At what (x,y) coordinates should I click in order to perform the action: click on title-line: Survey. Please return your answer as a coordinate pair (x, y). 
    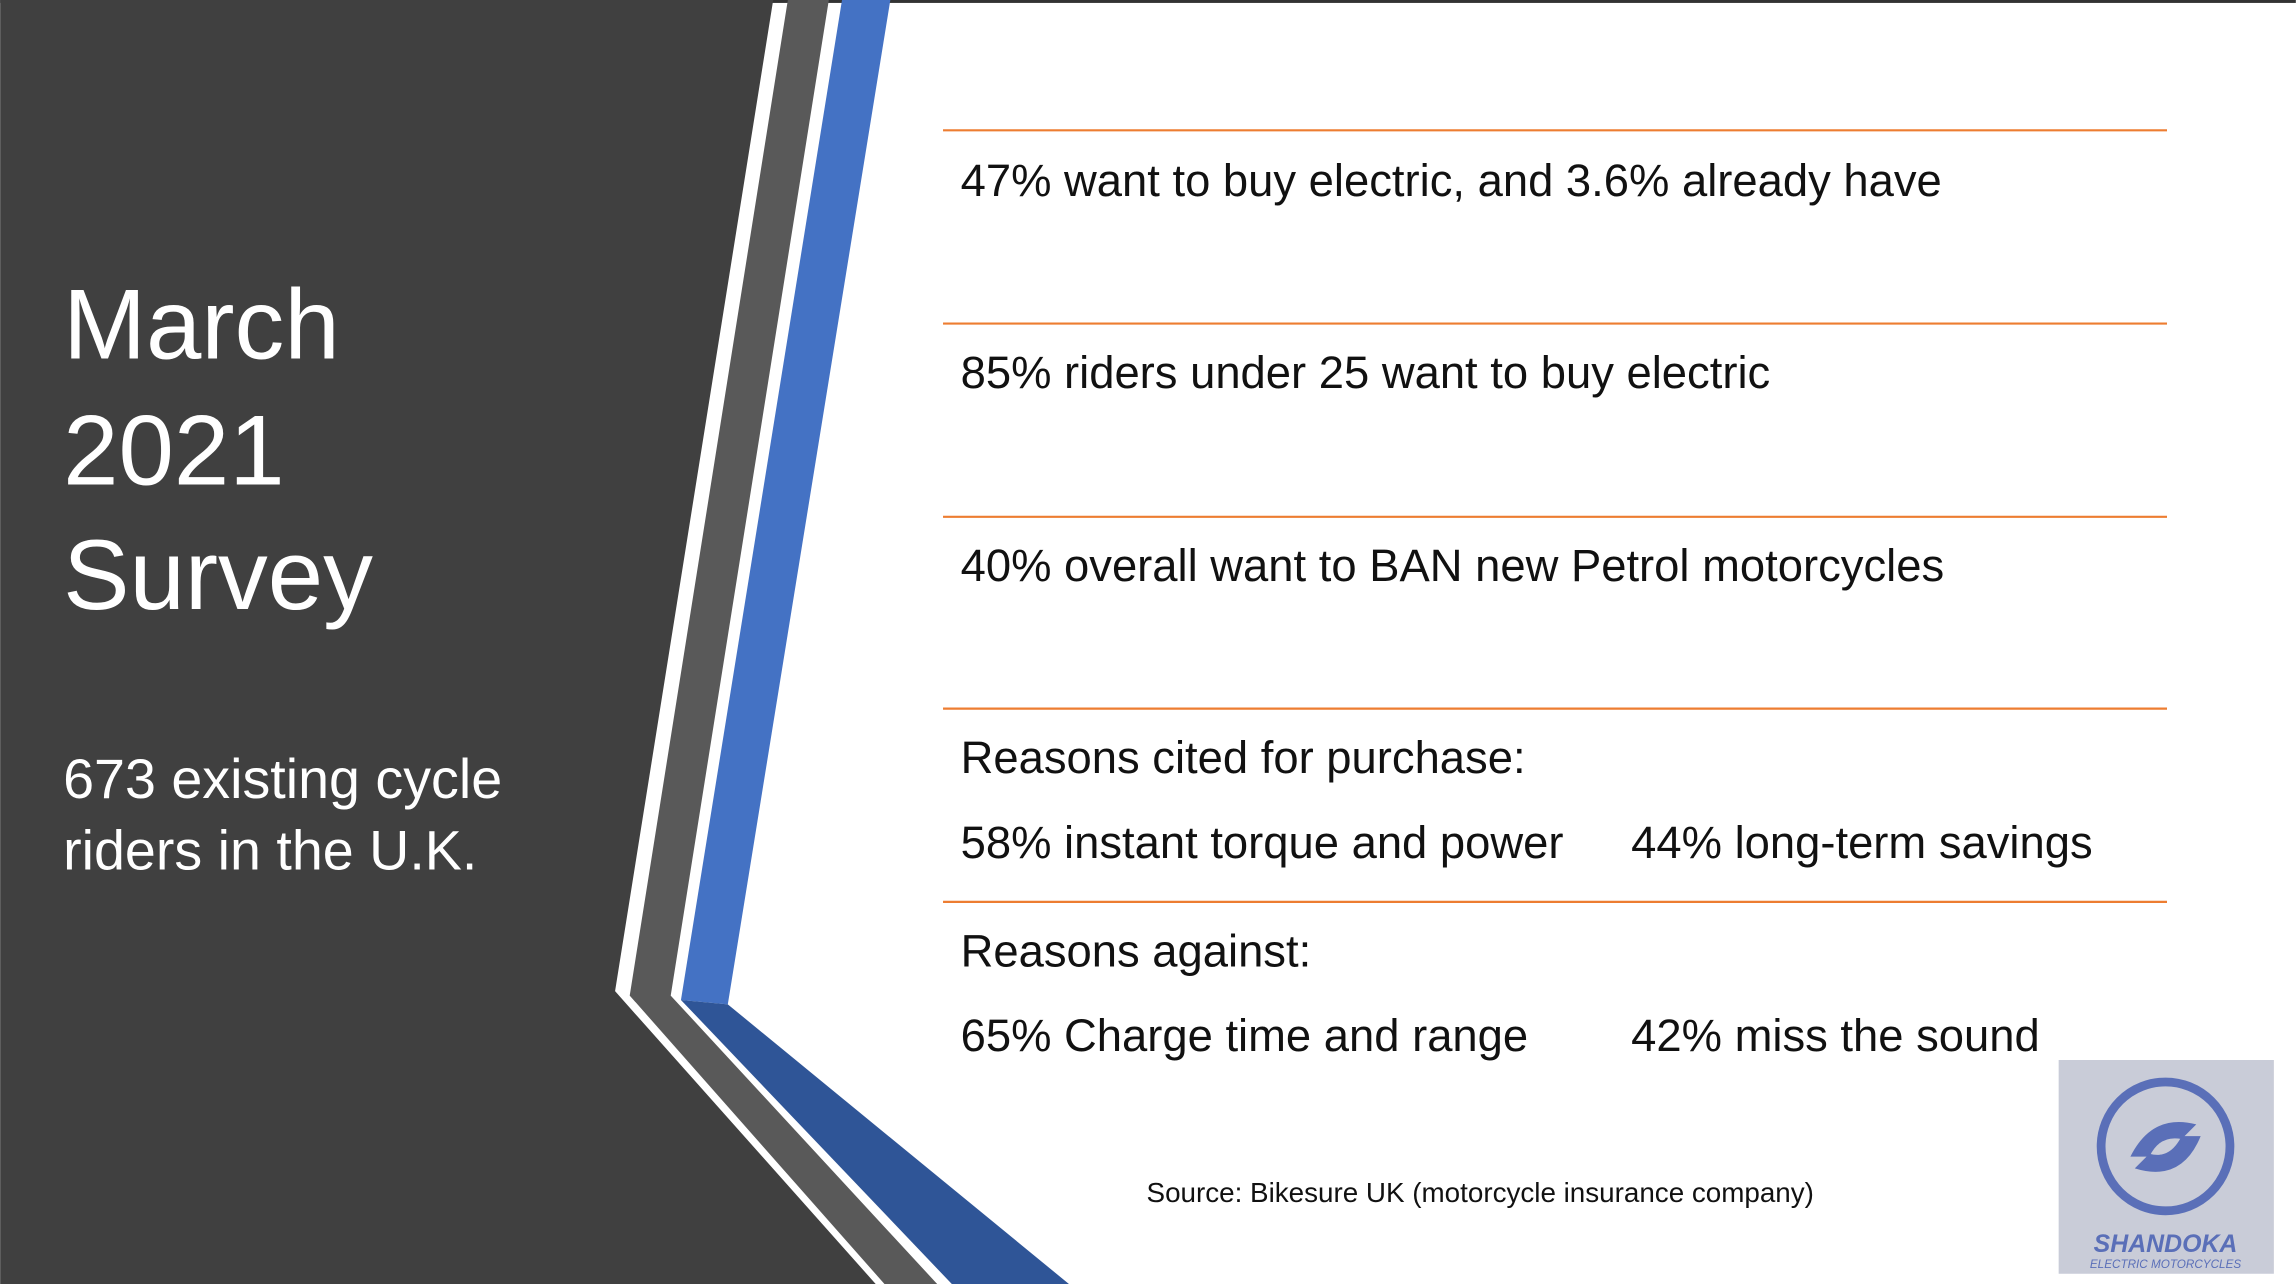
    Looking at the image, I should click on (218, 575).